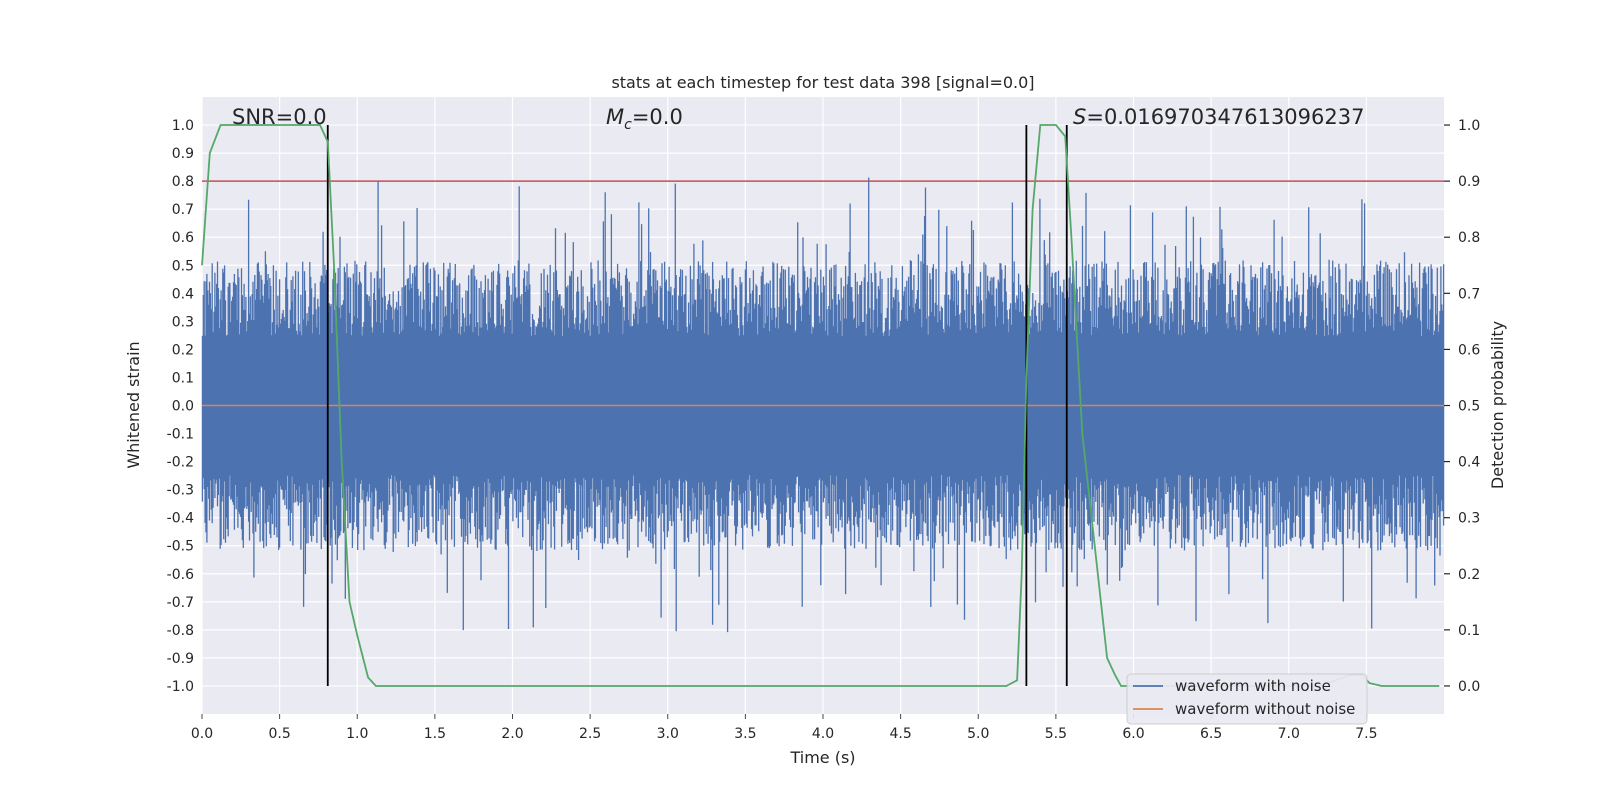 This screenshot has width=1600, height=800. What do you see at coordinates (1265, 709) in the screenshot?
I see `legend-label-clean: waveform without noise` at bounding box center [1265, 709].